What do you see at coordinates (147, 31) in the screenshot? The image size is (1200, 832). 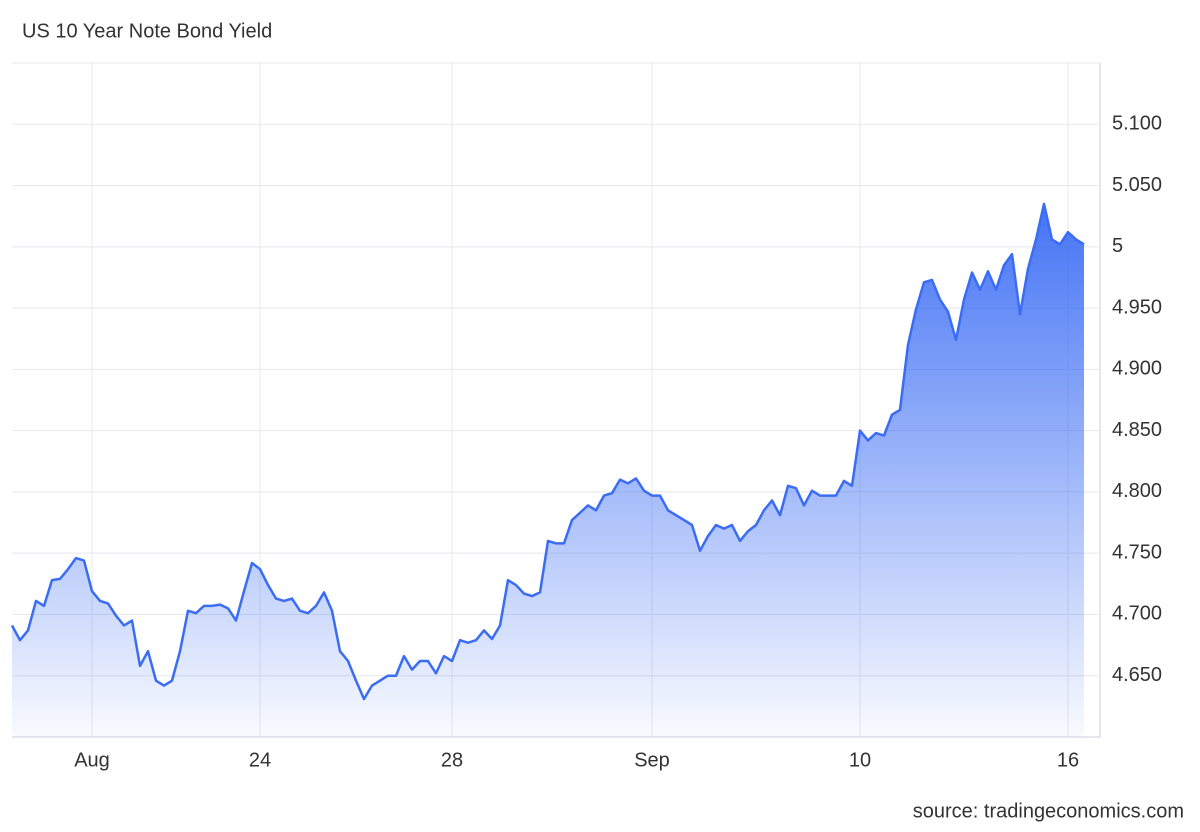 I see `chart-title: US 10 Year Note Bond Yield` at bounding box center [147, 31].